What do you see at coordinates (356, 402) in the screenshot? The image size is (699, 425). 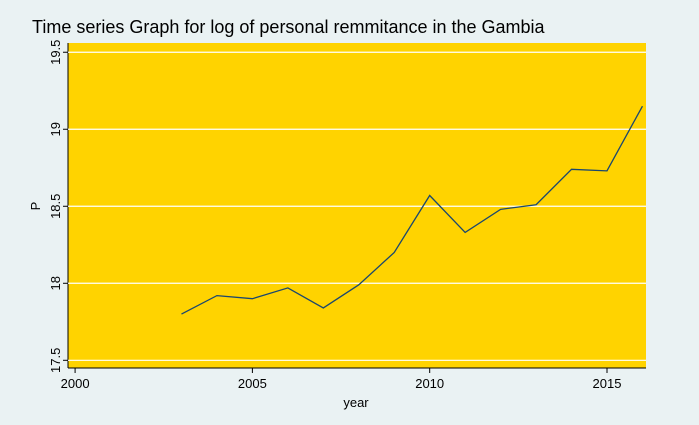 I see `x-axis-label: year` at bounding box center [356, 402].